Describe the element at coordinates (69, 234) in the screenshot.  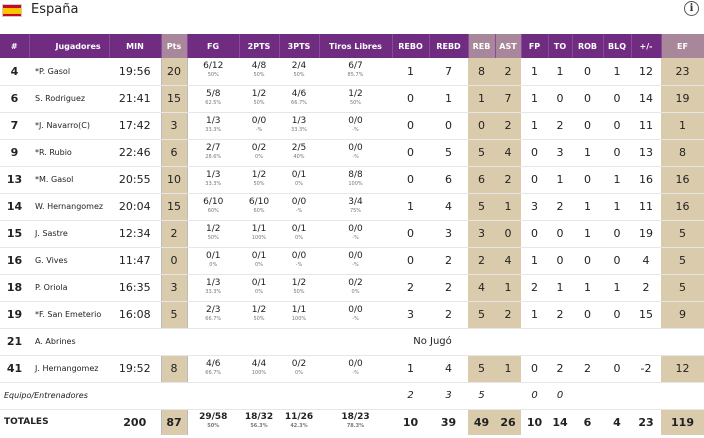
I see `player-name: J. Sastre` at that location.